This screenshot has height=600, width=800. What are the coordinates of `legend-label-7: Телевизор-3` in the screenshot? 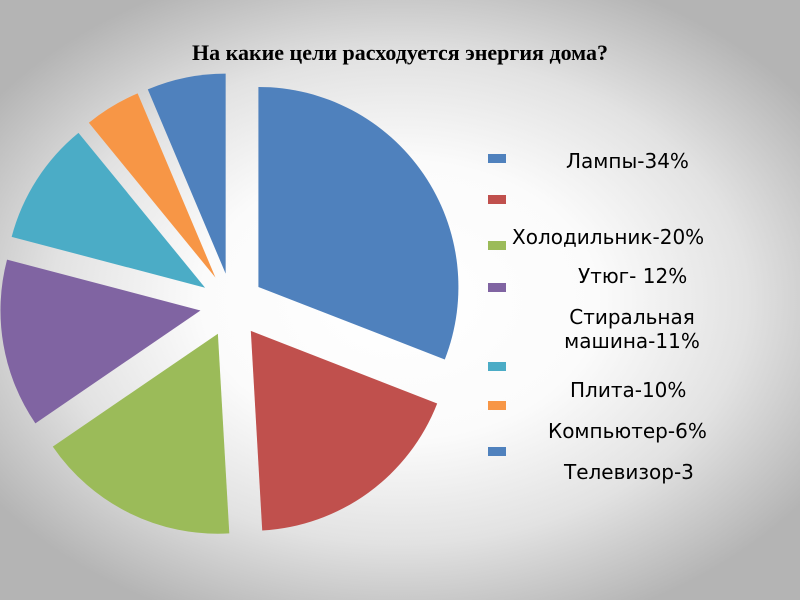 It's located at (629, 472).